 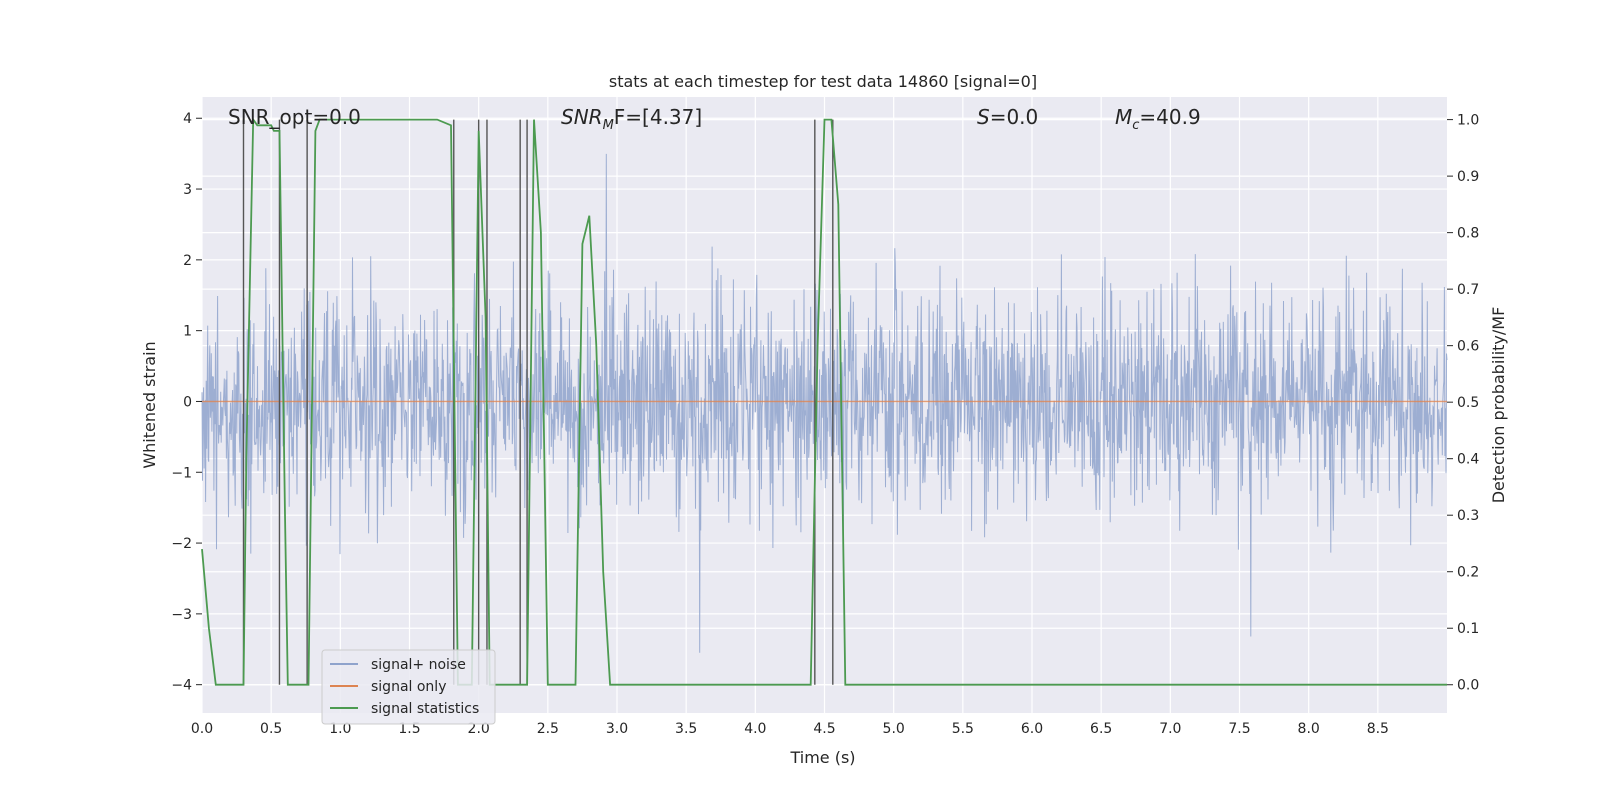 What do you see at coordinates (1468, 347) in the screenshot?
I see `y2-tick-label: 0.6` at bounding box center [1468, 347].